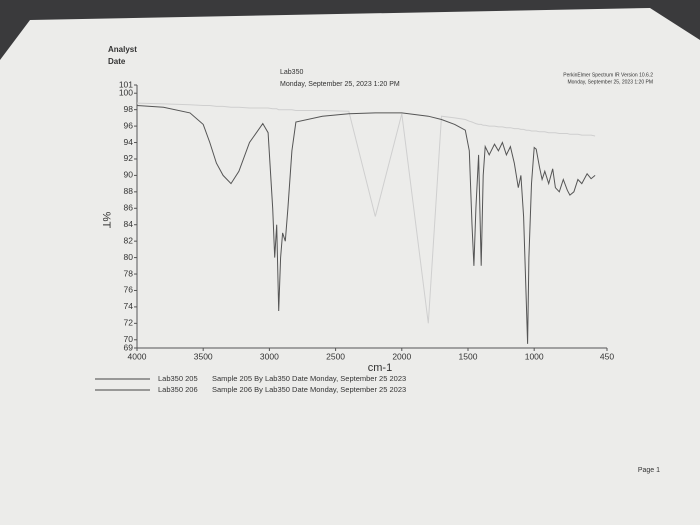 The image size is (700, 525). I want to click on y-tick-label: 80, so click(129, 257).